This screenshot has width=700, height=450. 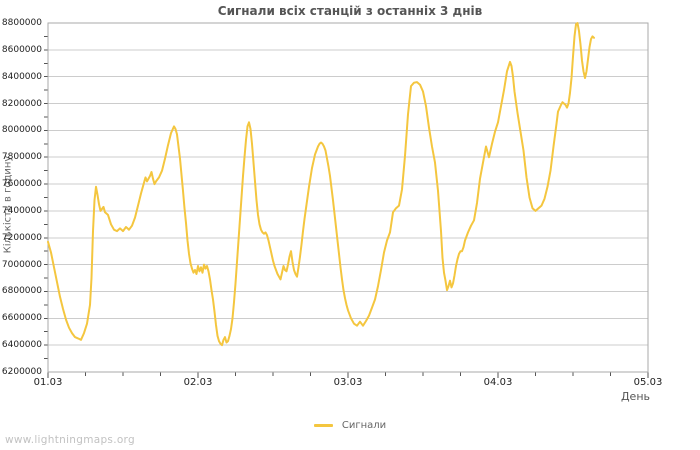 What do you see at coordinates (21, 49) in the screenshot?
I see `y-tick-label: 8600000` at bounding box center [21, 49].